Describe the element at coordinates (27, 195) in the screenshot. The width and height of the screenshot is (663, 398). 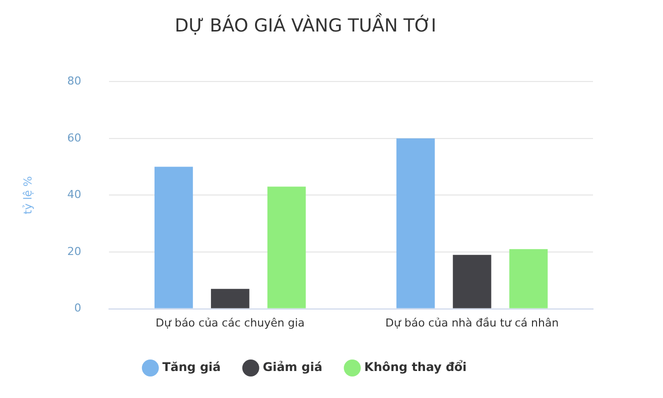
I see `y-axis-title: tỷ lệ %` at that location.